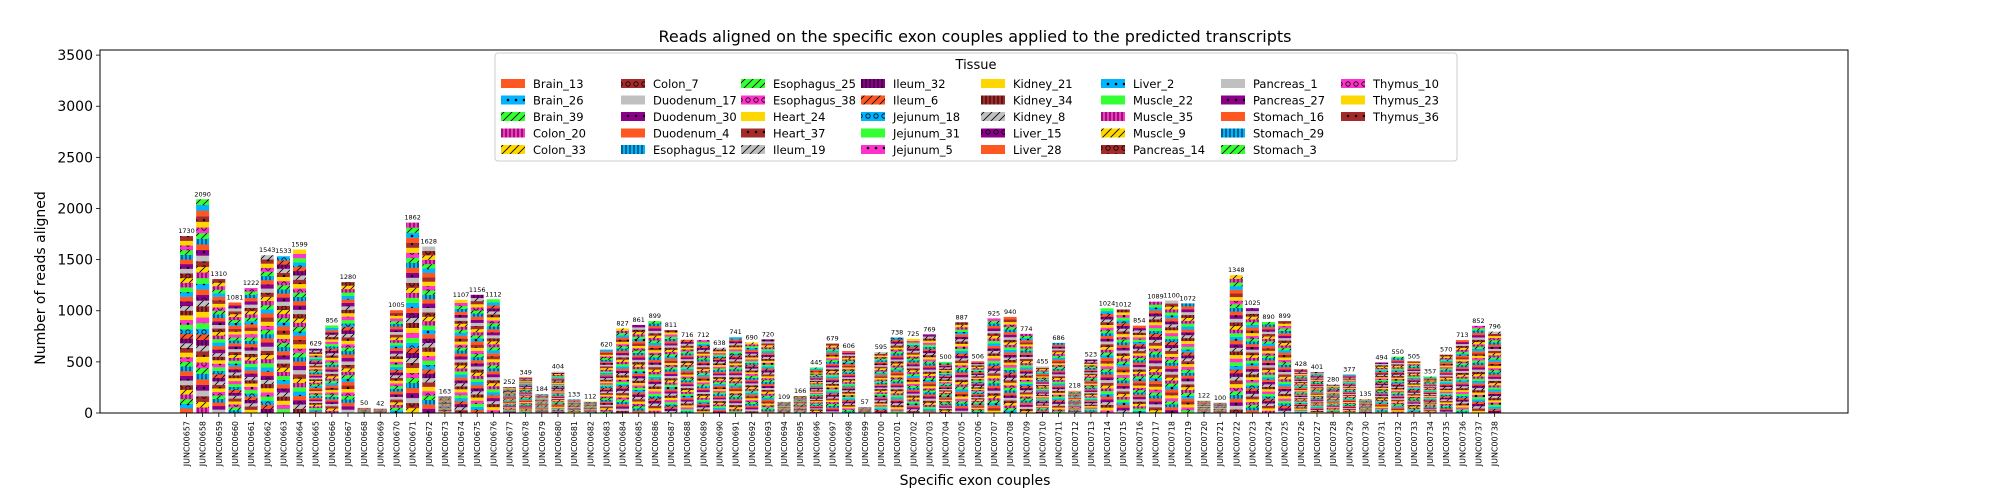 The height and width of the screenshot is (500, 2000). I want to click on x-tick-label: JUNC00692, so click(752, 444).